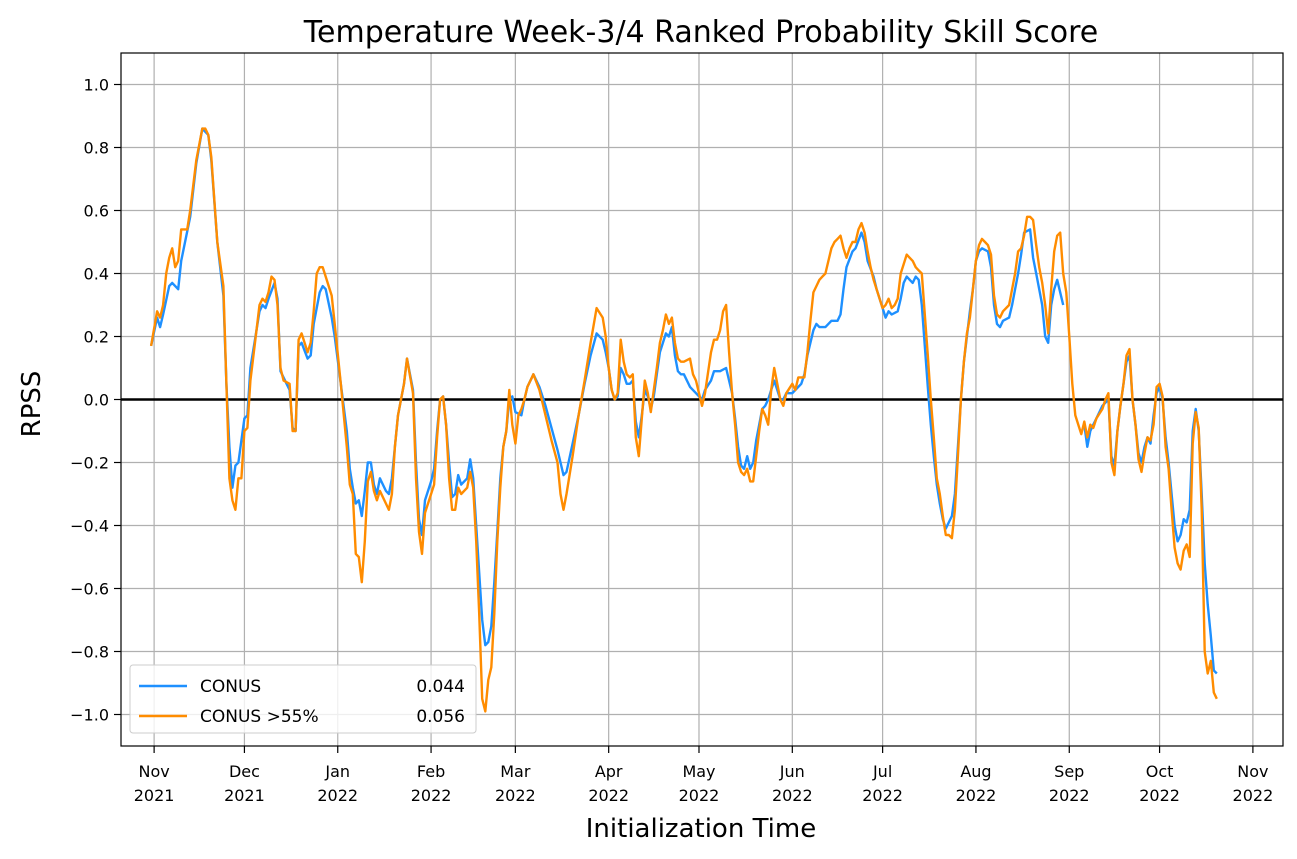 The height and width of the screenshot is (859, 1297). What do you see at coordinates (698, 771) in the screenshot?
I see `x-tick-label-month: May` at bounding box center [698, 771].